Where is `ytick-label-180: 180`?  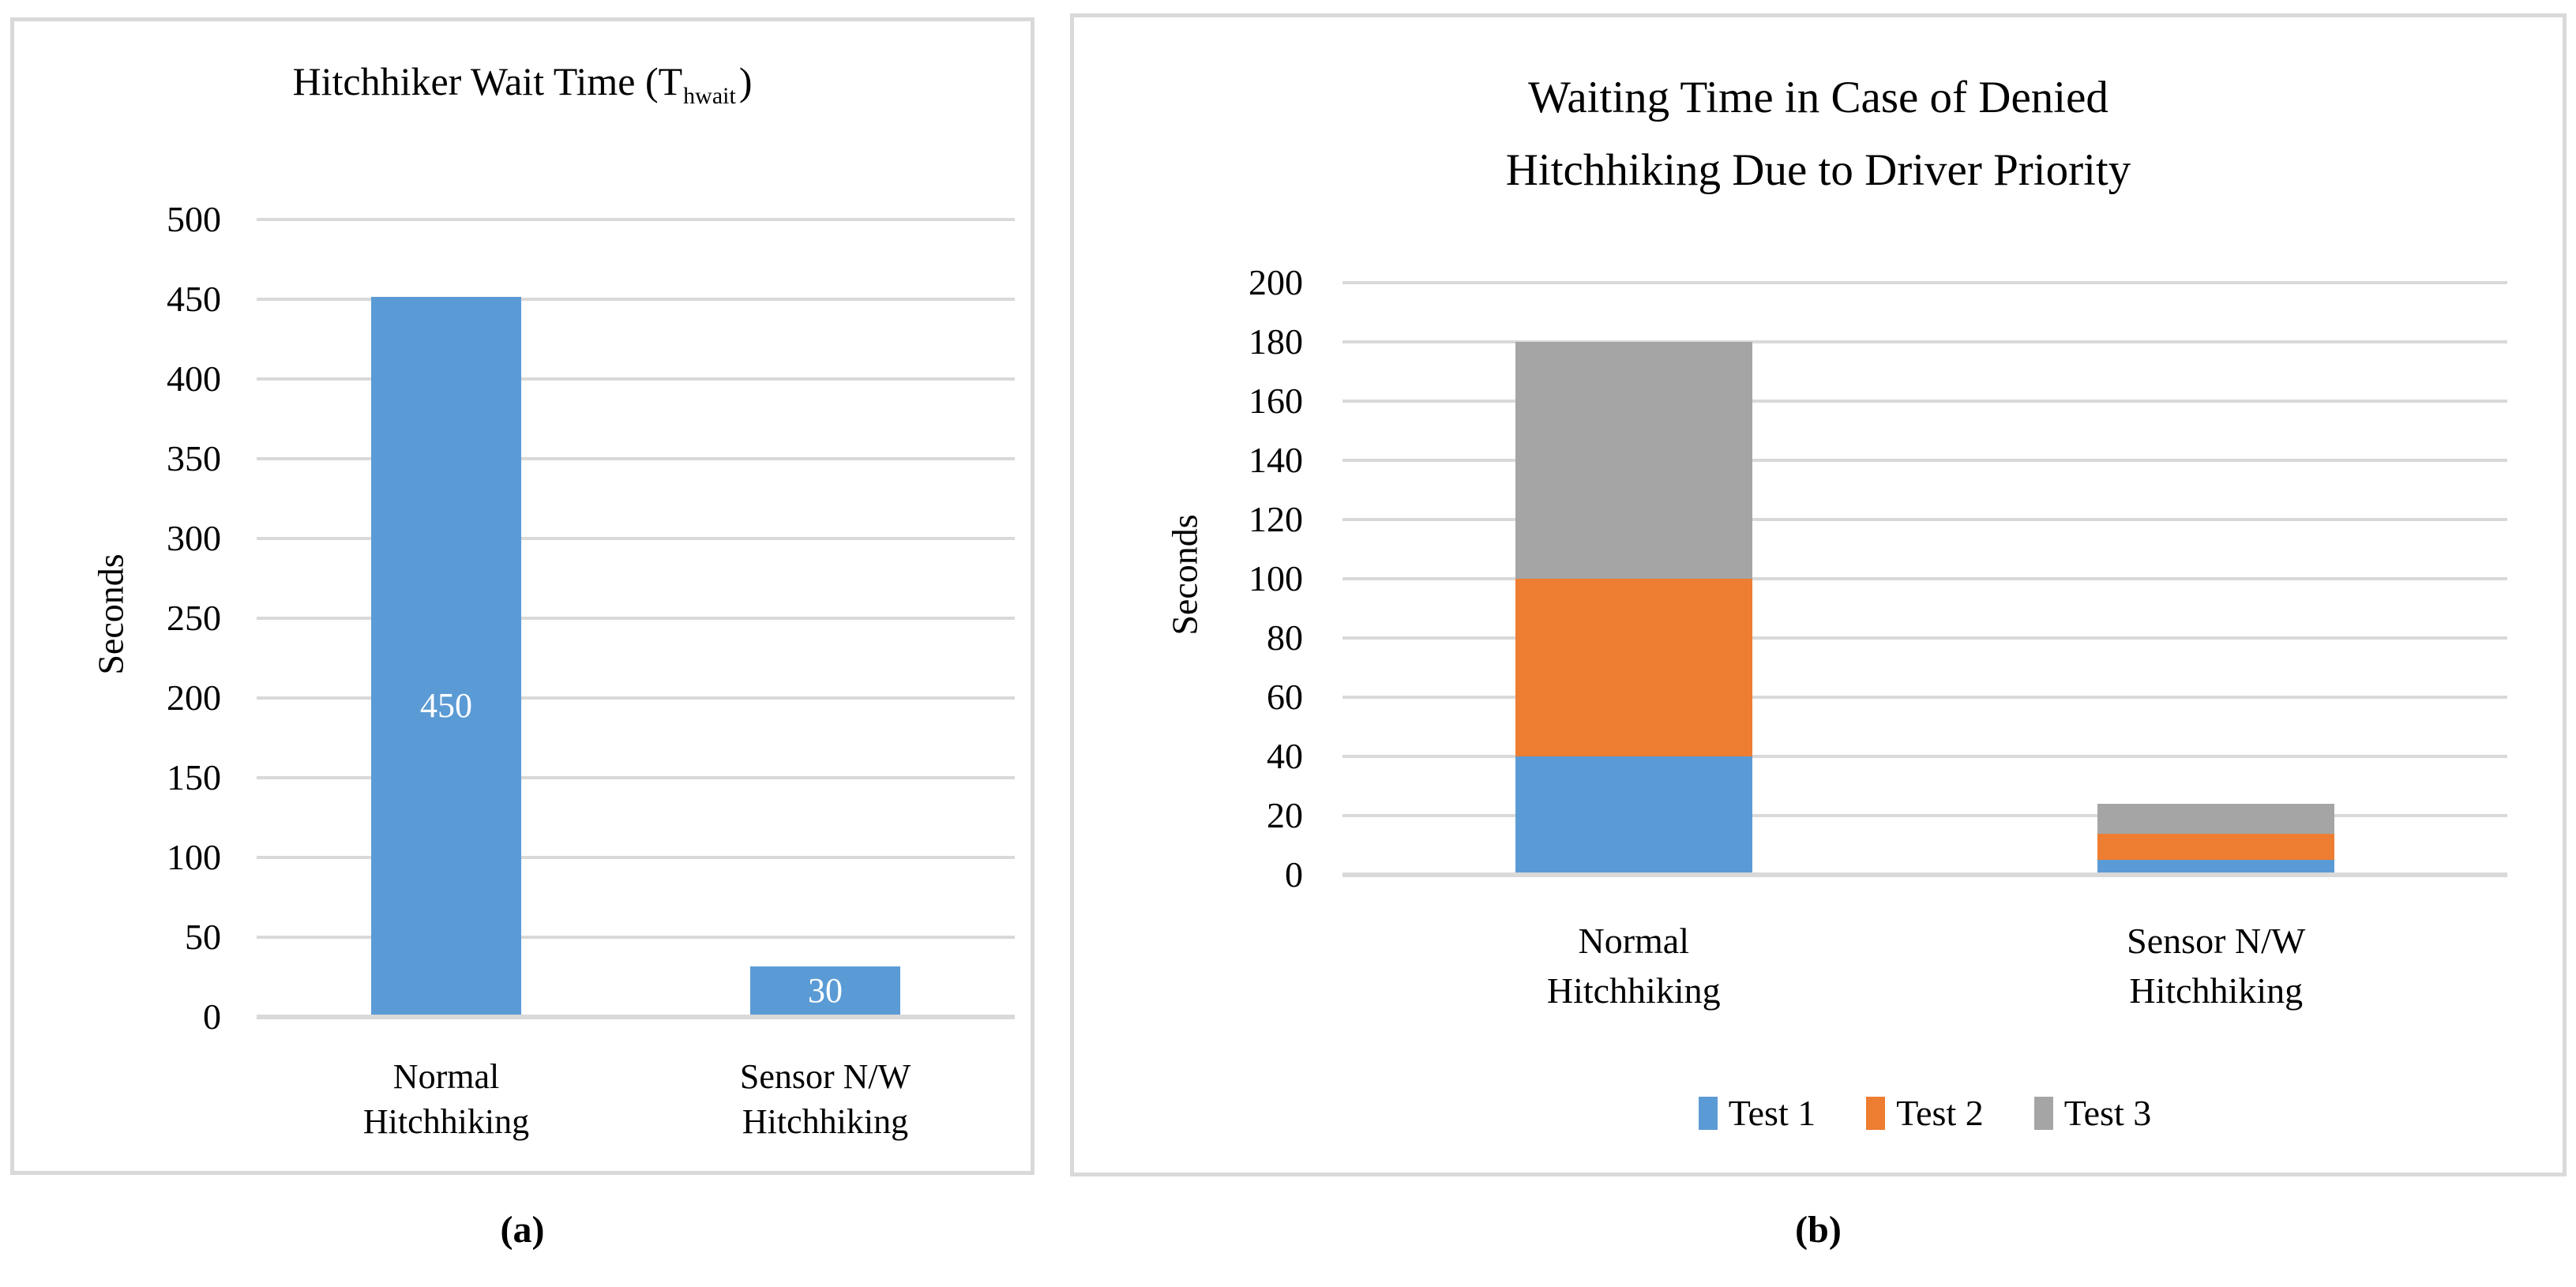 ytick-label-180: 180 is located at coordinates (1276, 341).